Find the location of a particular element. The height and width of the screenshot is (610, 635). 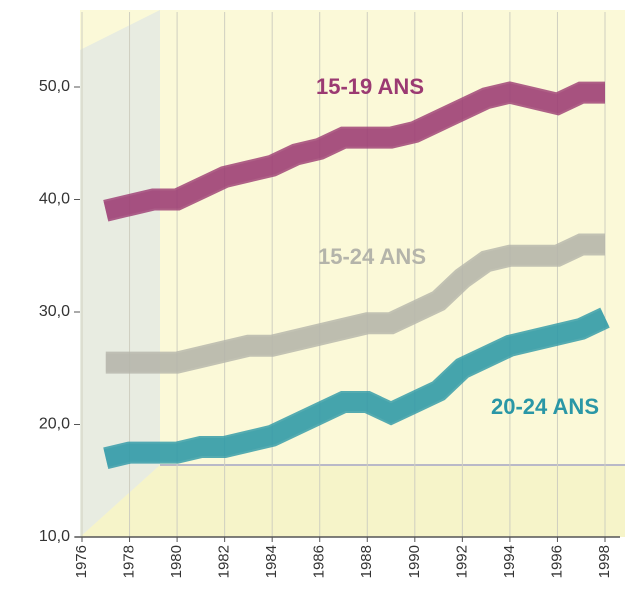

y-tick-label: 40,0 is located at coordinates (54, 199).